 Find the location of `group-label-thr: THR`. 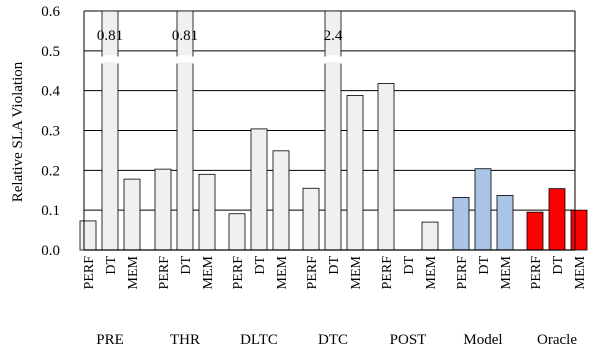

group-label-thr: THR is located at coordinates (185, 340).